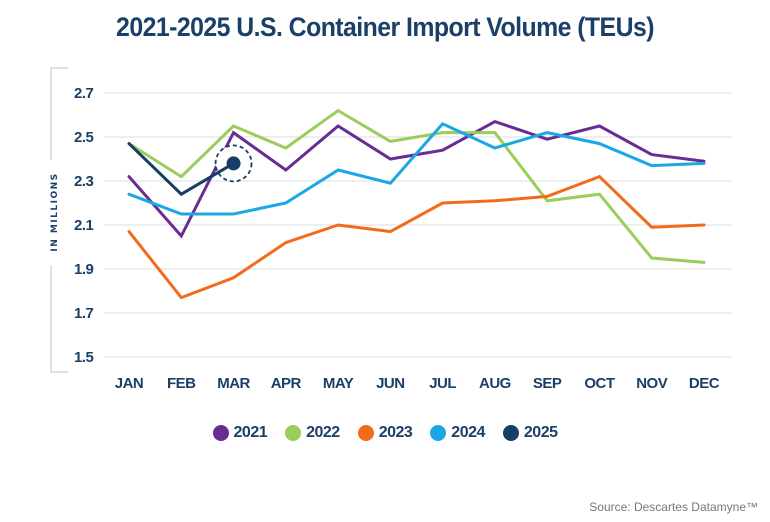  Describe the element at coordinates (59, 113) in the screenshot. I see `y-bracket-top` at that location.